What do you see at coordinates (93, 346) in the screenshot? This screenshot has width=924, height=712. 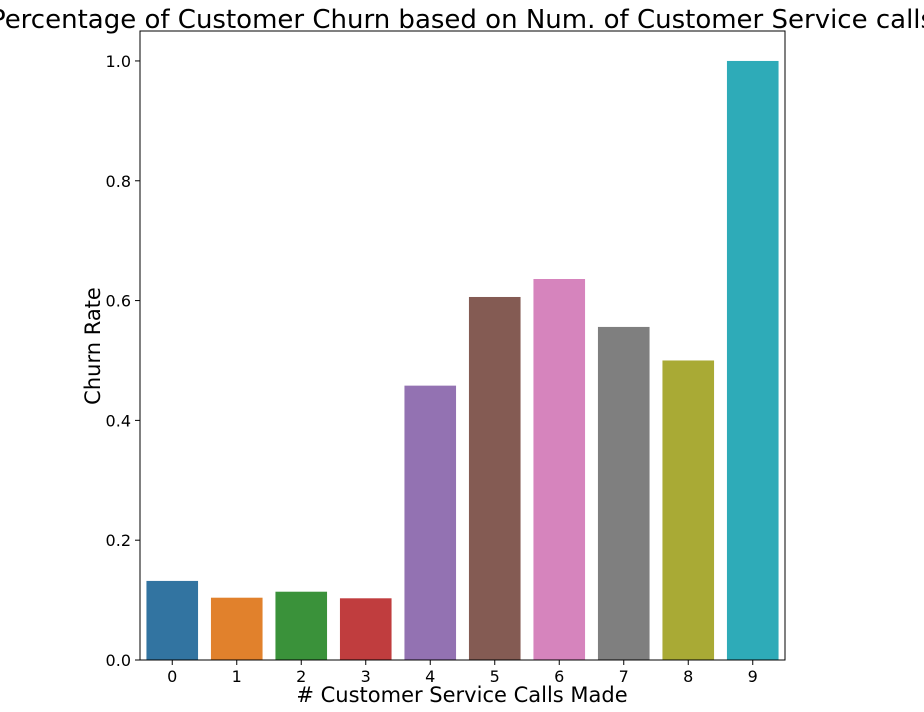 I see `y-axis-label: Churn Rate` at bounding box center [93, 346].